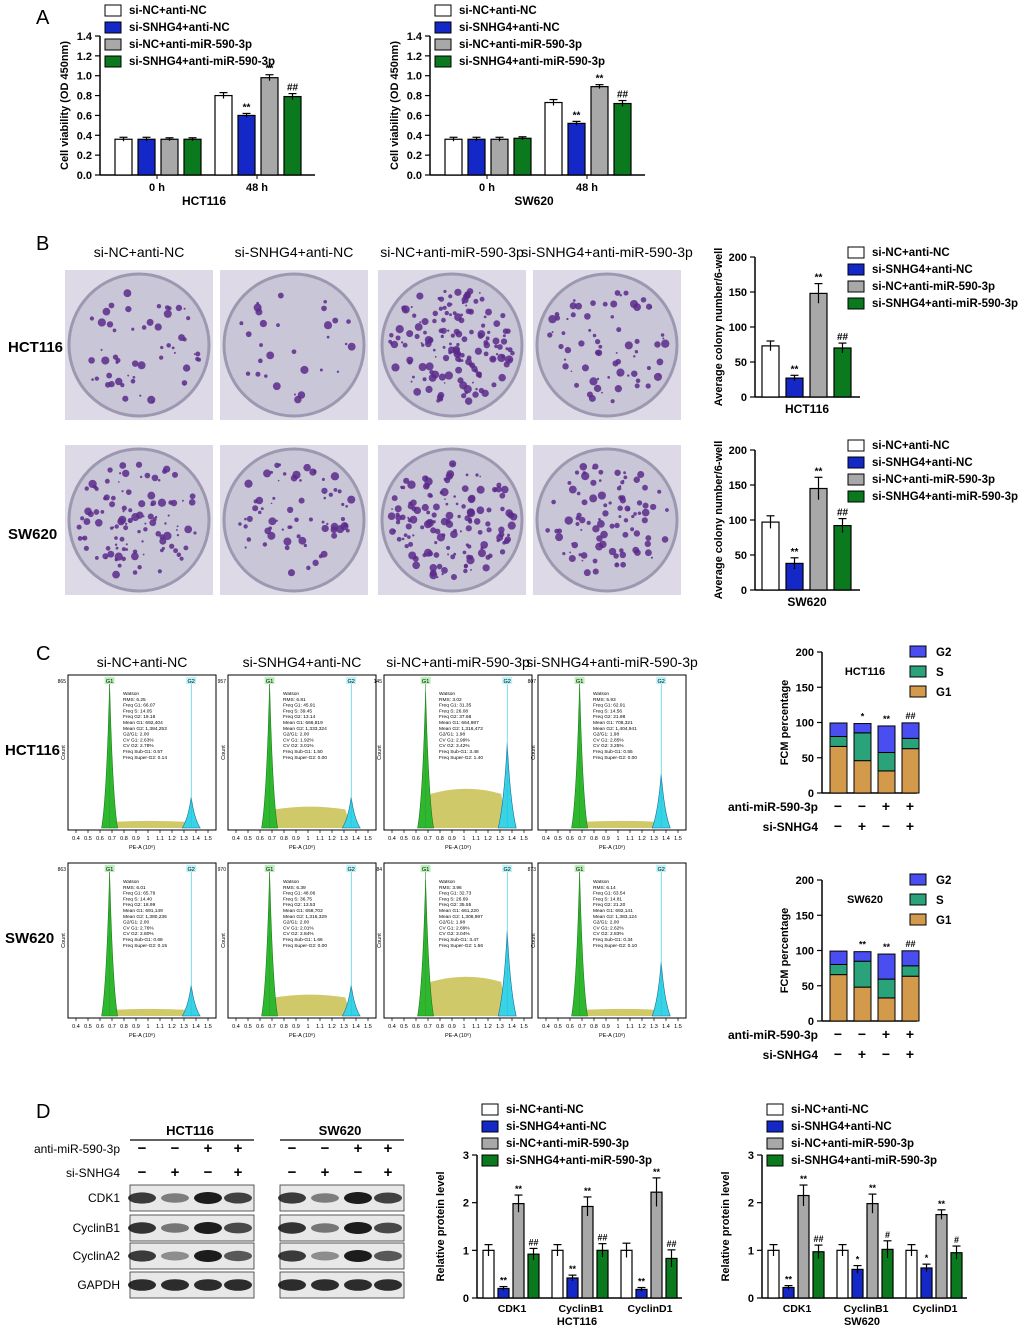  Describe the element at coordinates (293, 88) in the screenshot. I see `significance-mark: ##` at that location.